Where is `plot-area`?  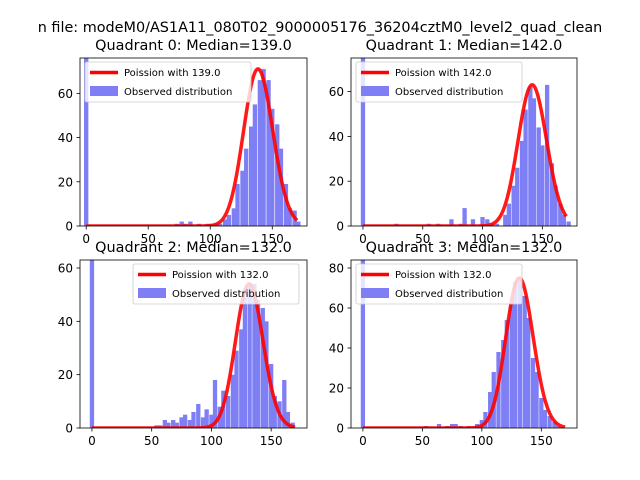 plot-area is located at coordinates (192, 344).